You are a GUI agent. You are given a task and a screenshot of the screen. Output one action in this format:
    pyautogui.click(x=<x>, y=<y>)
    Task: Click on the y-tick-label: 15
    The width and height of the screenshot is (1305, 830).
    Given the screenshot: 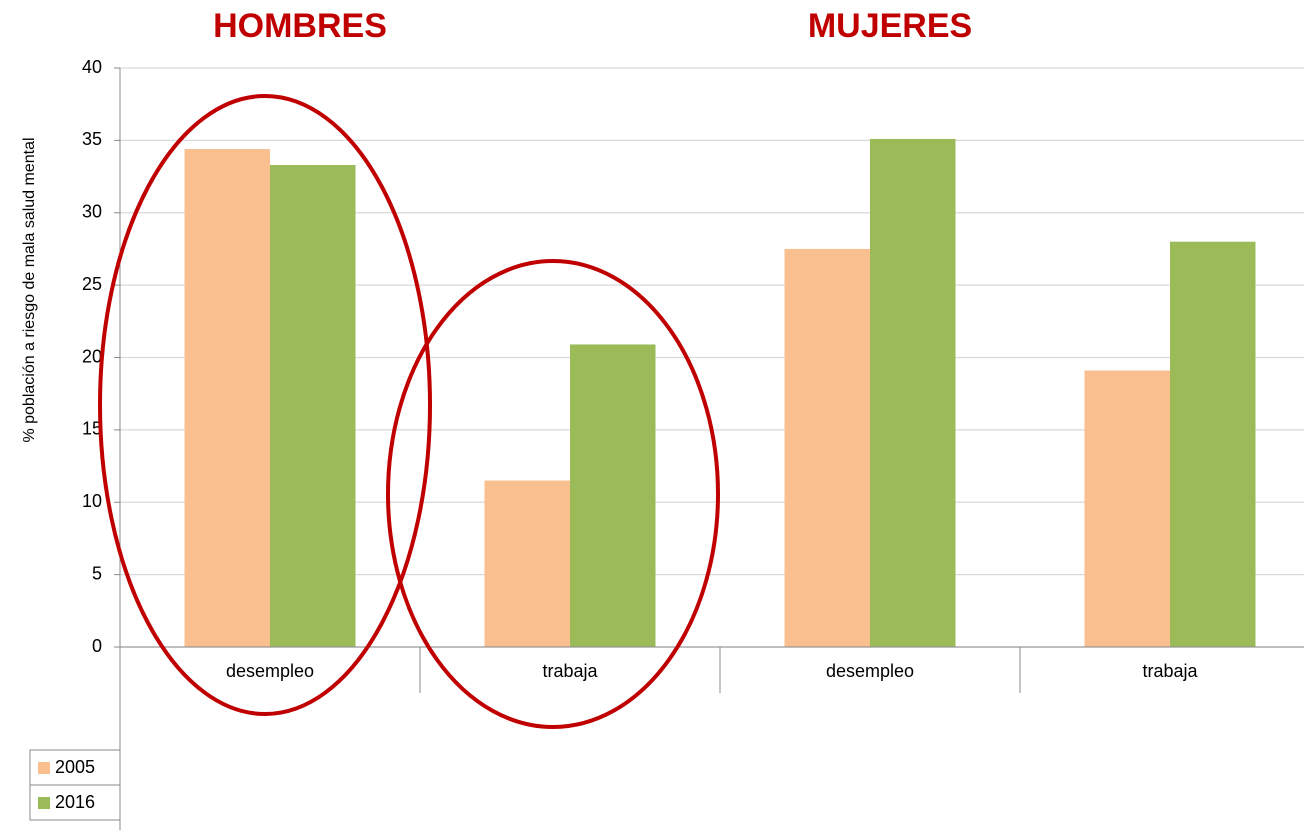 What is the action you would take?
    pyautogui.click(x=92, y=429)
    